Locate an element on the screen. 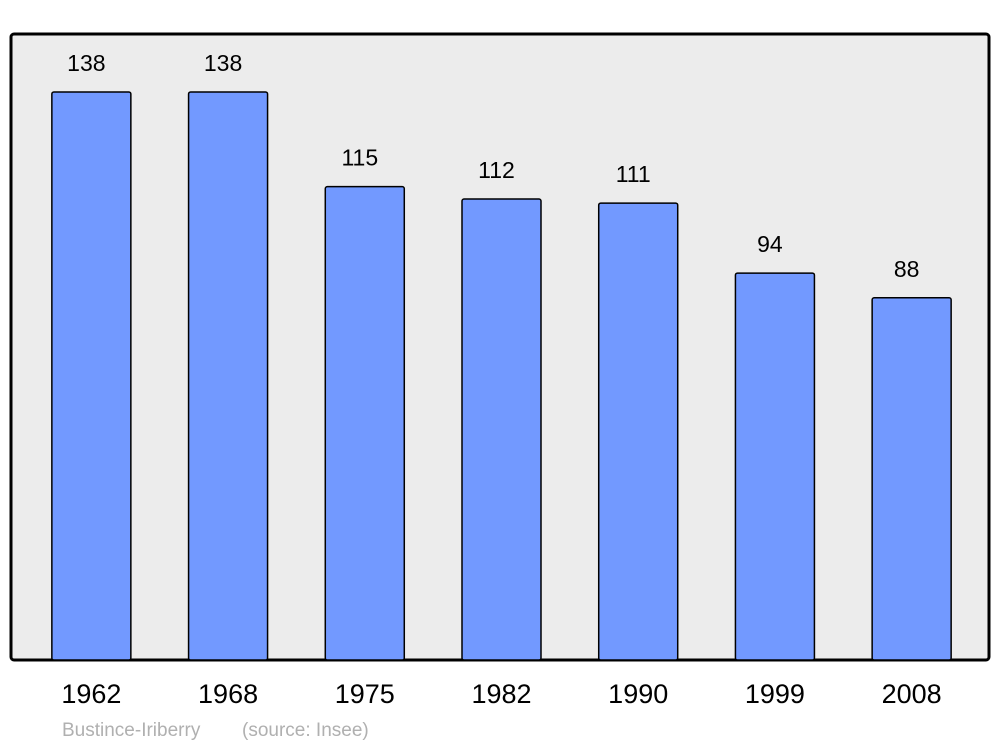 The width and height of the screenshot is (1000, 747). value-label: 94 is located at coordinates (770, 244).